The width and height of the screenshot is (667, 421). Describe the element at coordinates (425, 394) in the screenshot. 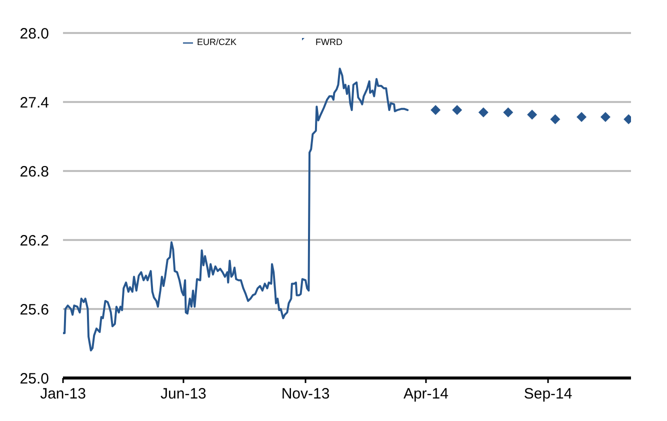

I see `x-tick-label: Apr-14` at that location.